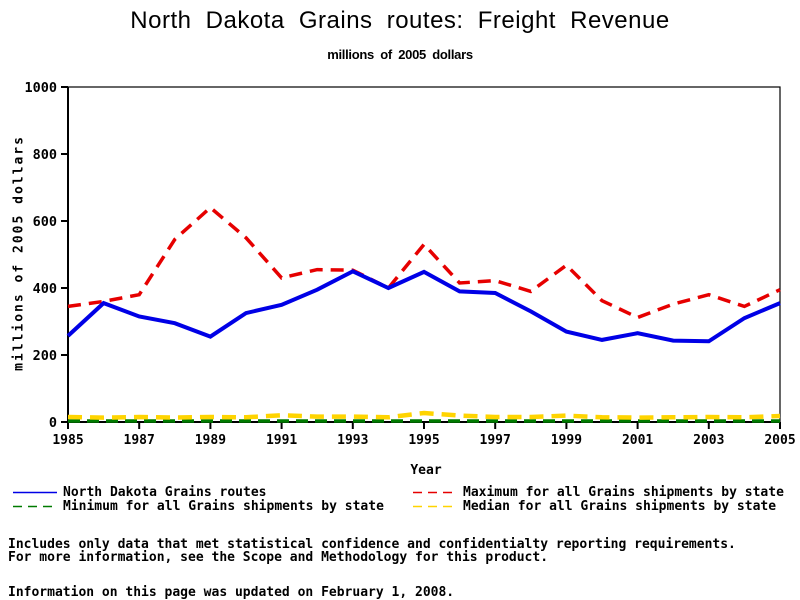 This screenshot has height=600, width=800. Describe the element at coordinates (423, 440) in the screenshot. I see `x-tick-label: 1995` at that location.